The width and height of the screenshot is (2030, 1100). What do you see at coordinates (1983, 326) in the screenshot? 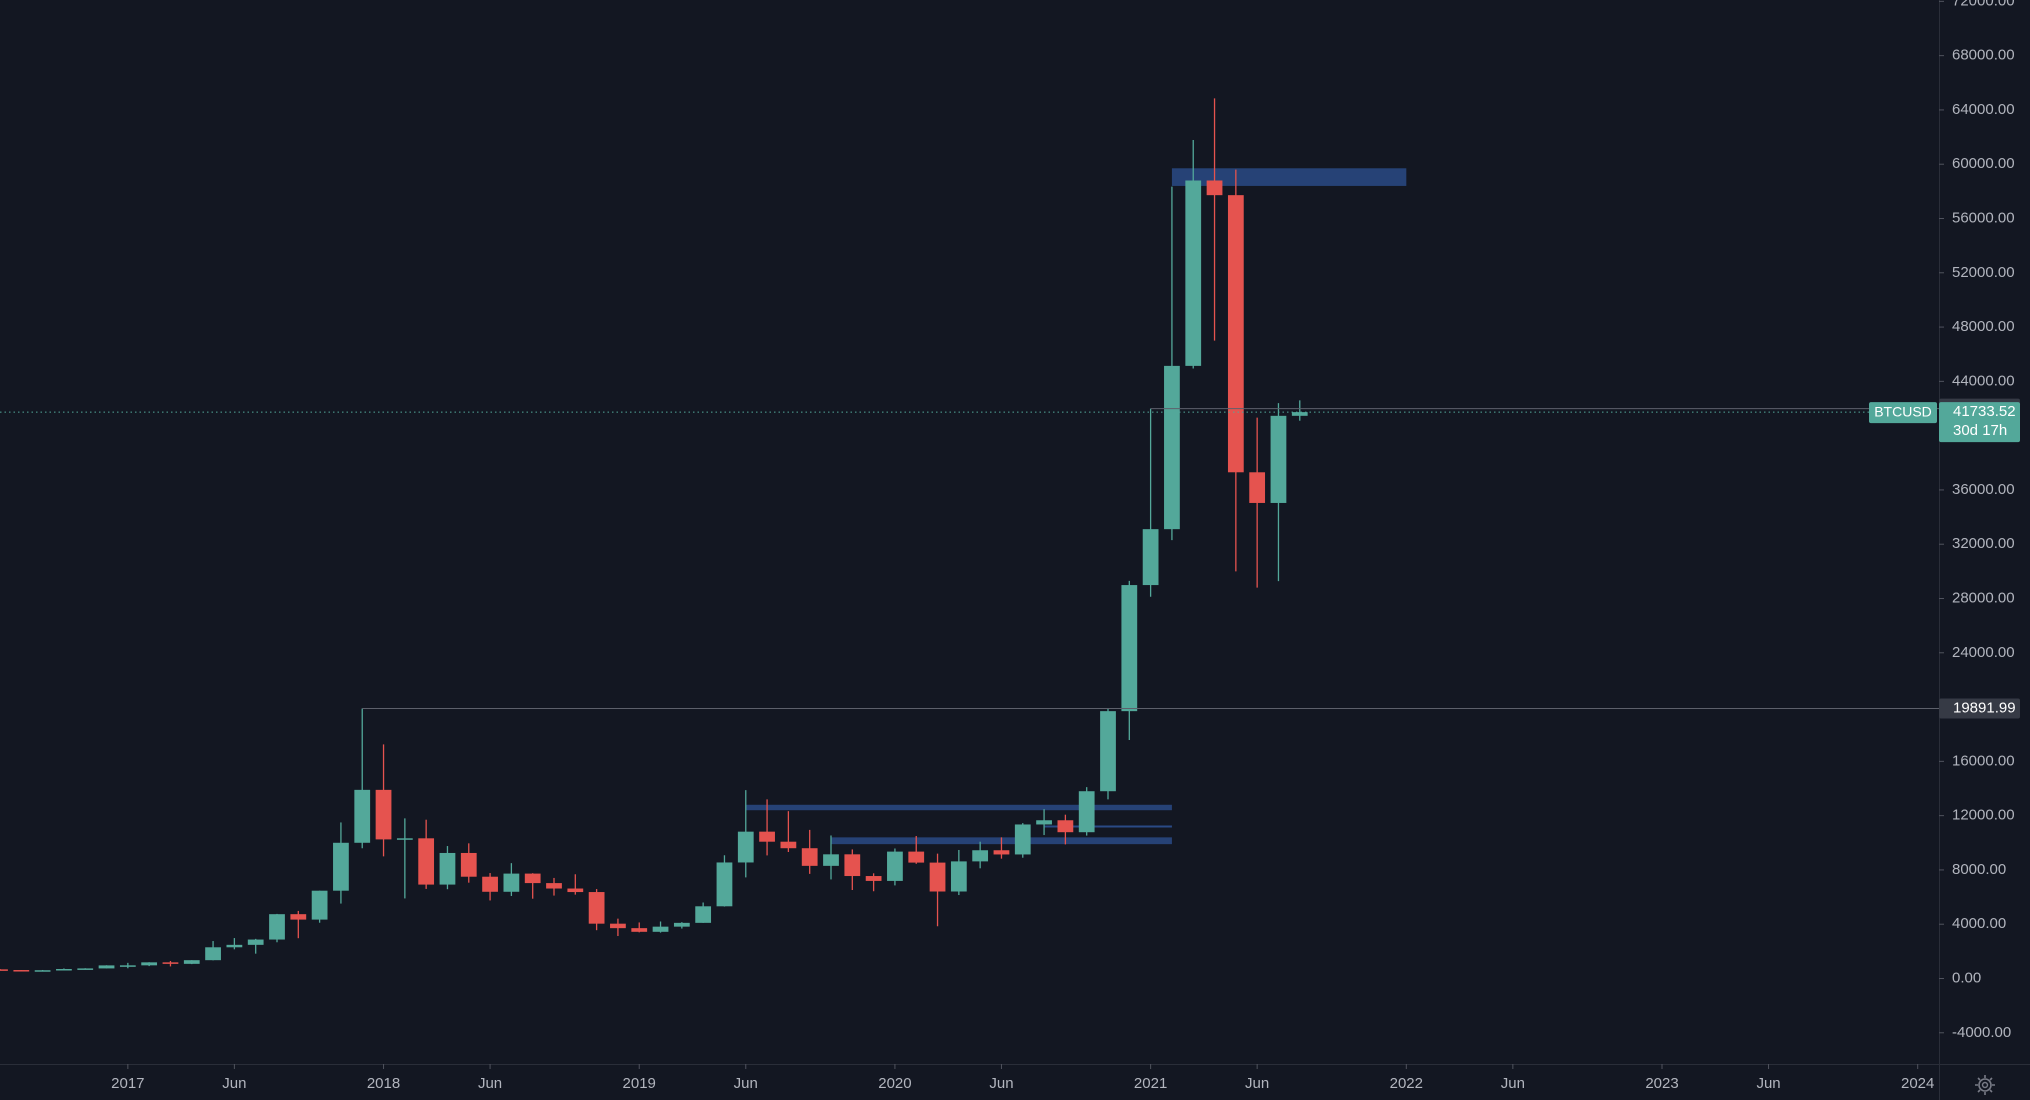
I see `y-tick-label: 48000.00` at bounding box center [1983, 326].